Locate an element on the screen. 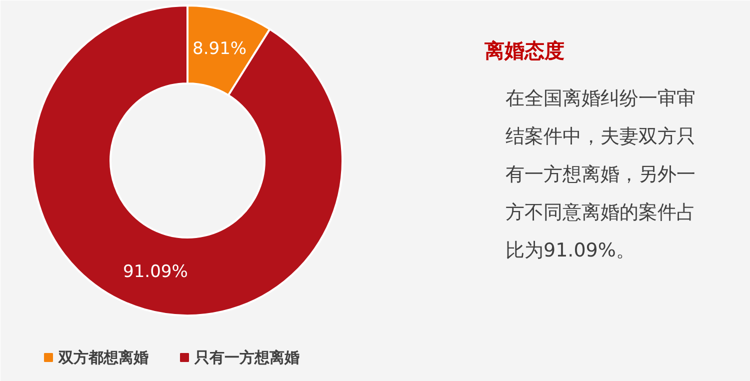 The image size is (750, 381). text: 在全国离婚纠纷一审审结案件中，夫妻双方只有一方想离婚，另外一方不同意离婚的案件占比为91.09%。 is located at coordinates (601, 175).